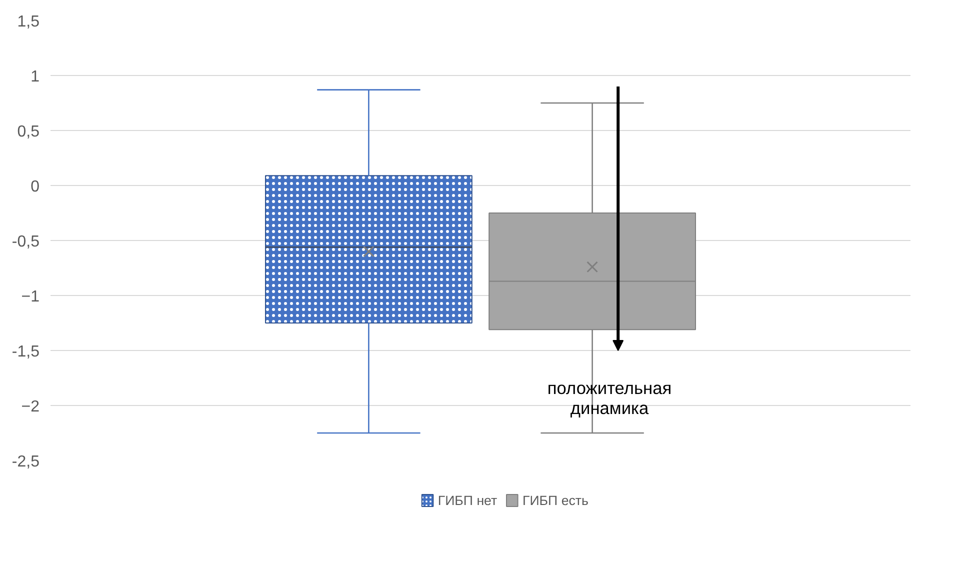 This screenshot has width=959, height=573. What do you see at coordinates (28, 22) in the screenshot?
I see `y-tick-label: 1,5` at bounding box center [28, 22].